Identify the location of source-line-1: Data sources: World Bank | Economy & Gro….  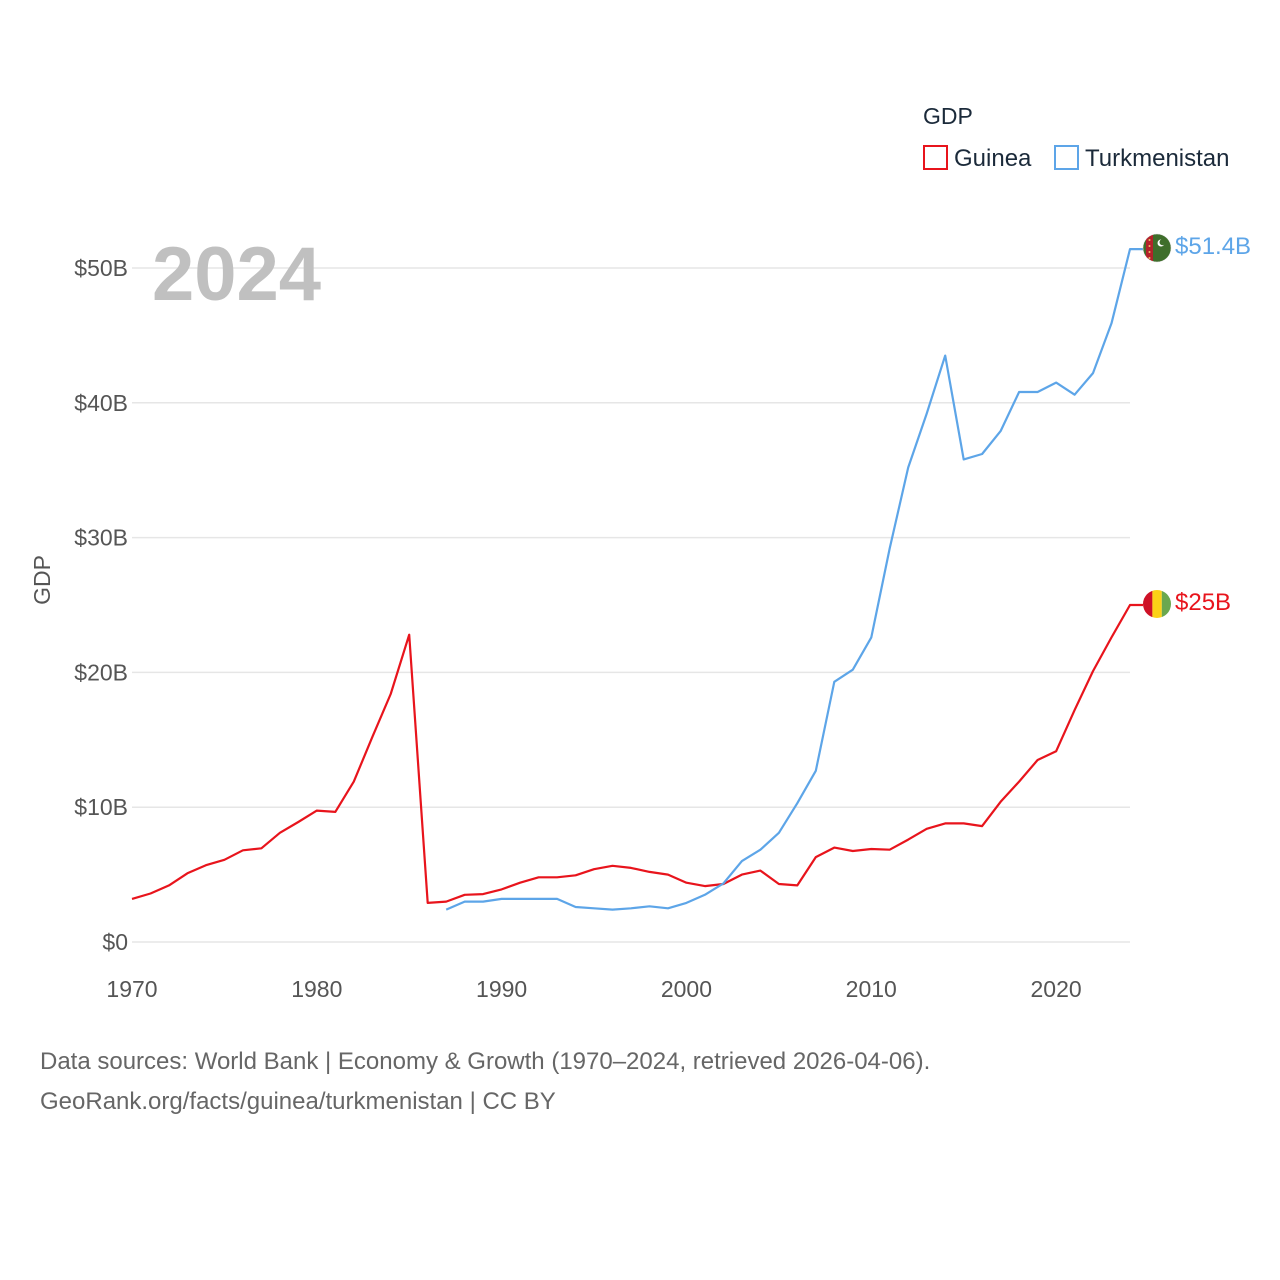
(485, 1061).